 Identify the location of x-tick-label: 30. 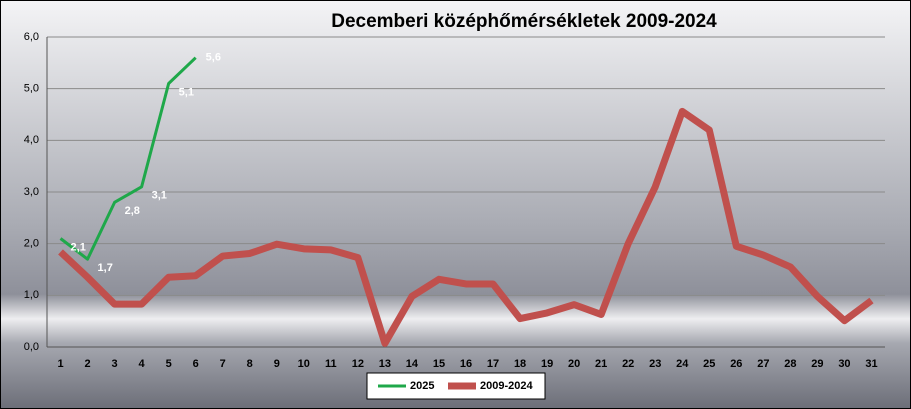
(844, 364).